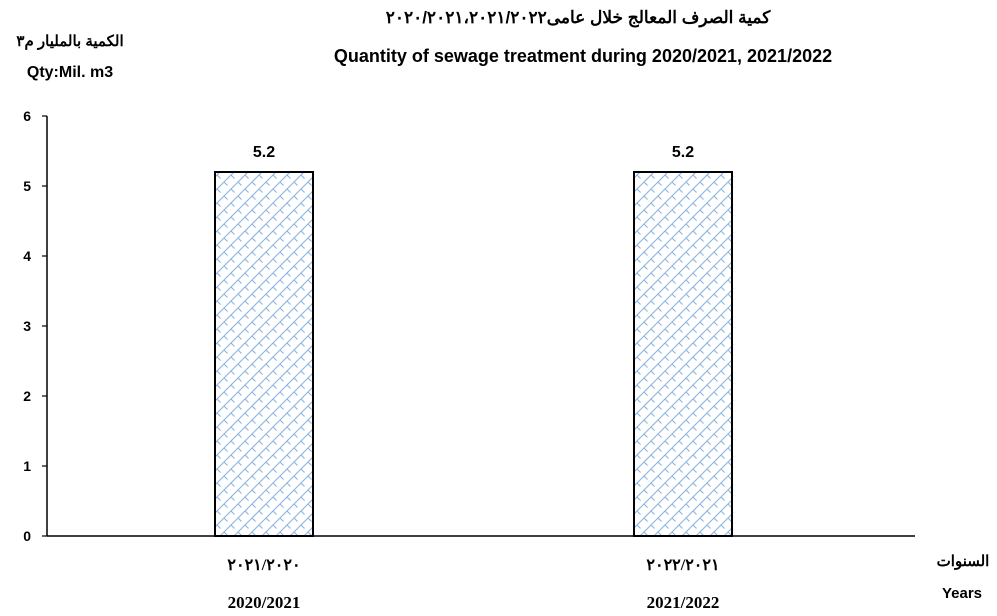 The height and width of the screenshot is (616, 997). I want to click on y-axis-label: Qty:Mil. m3, so click(70, 72).